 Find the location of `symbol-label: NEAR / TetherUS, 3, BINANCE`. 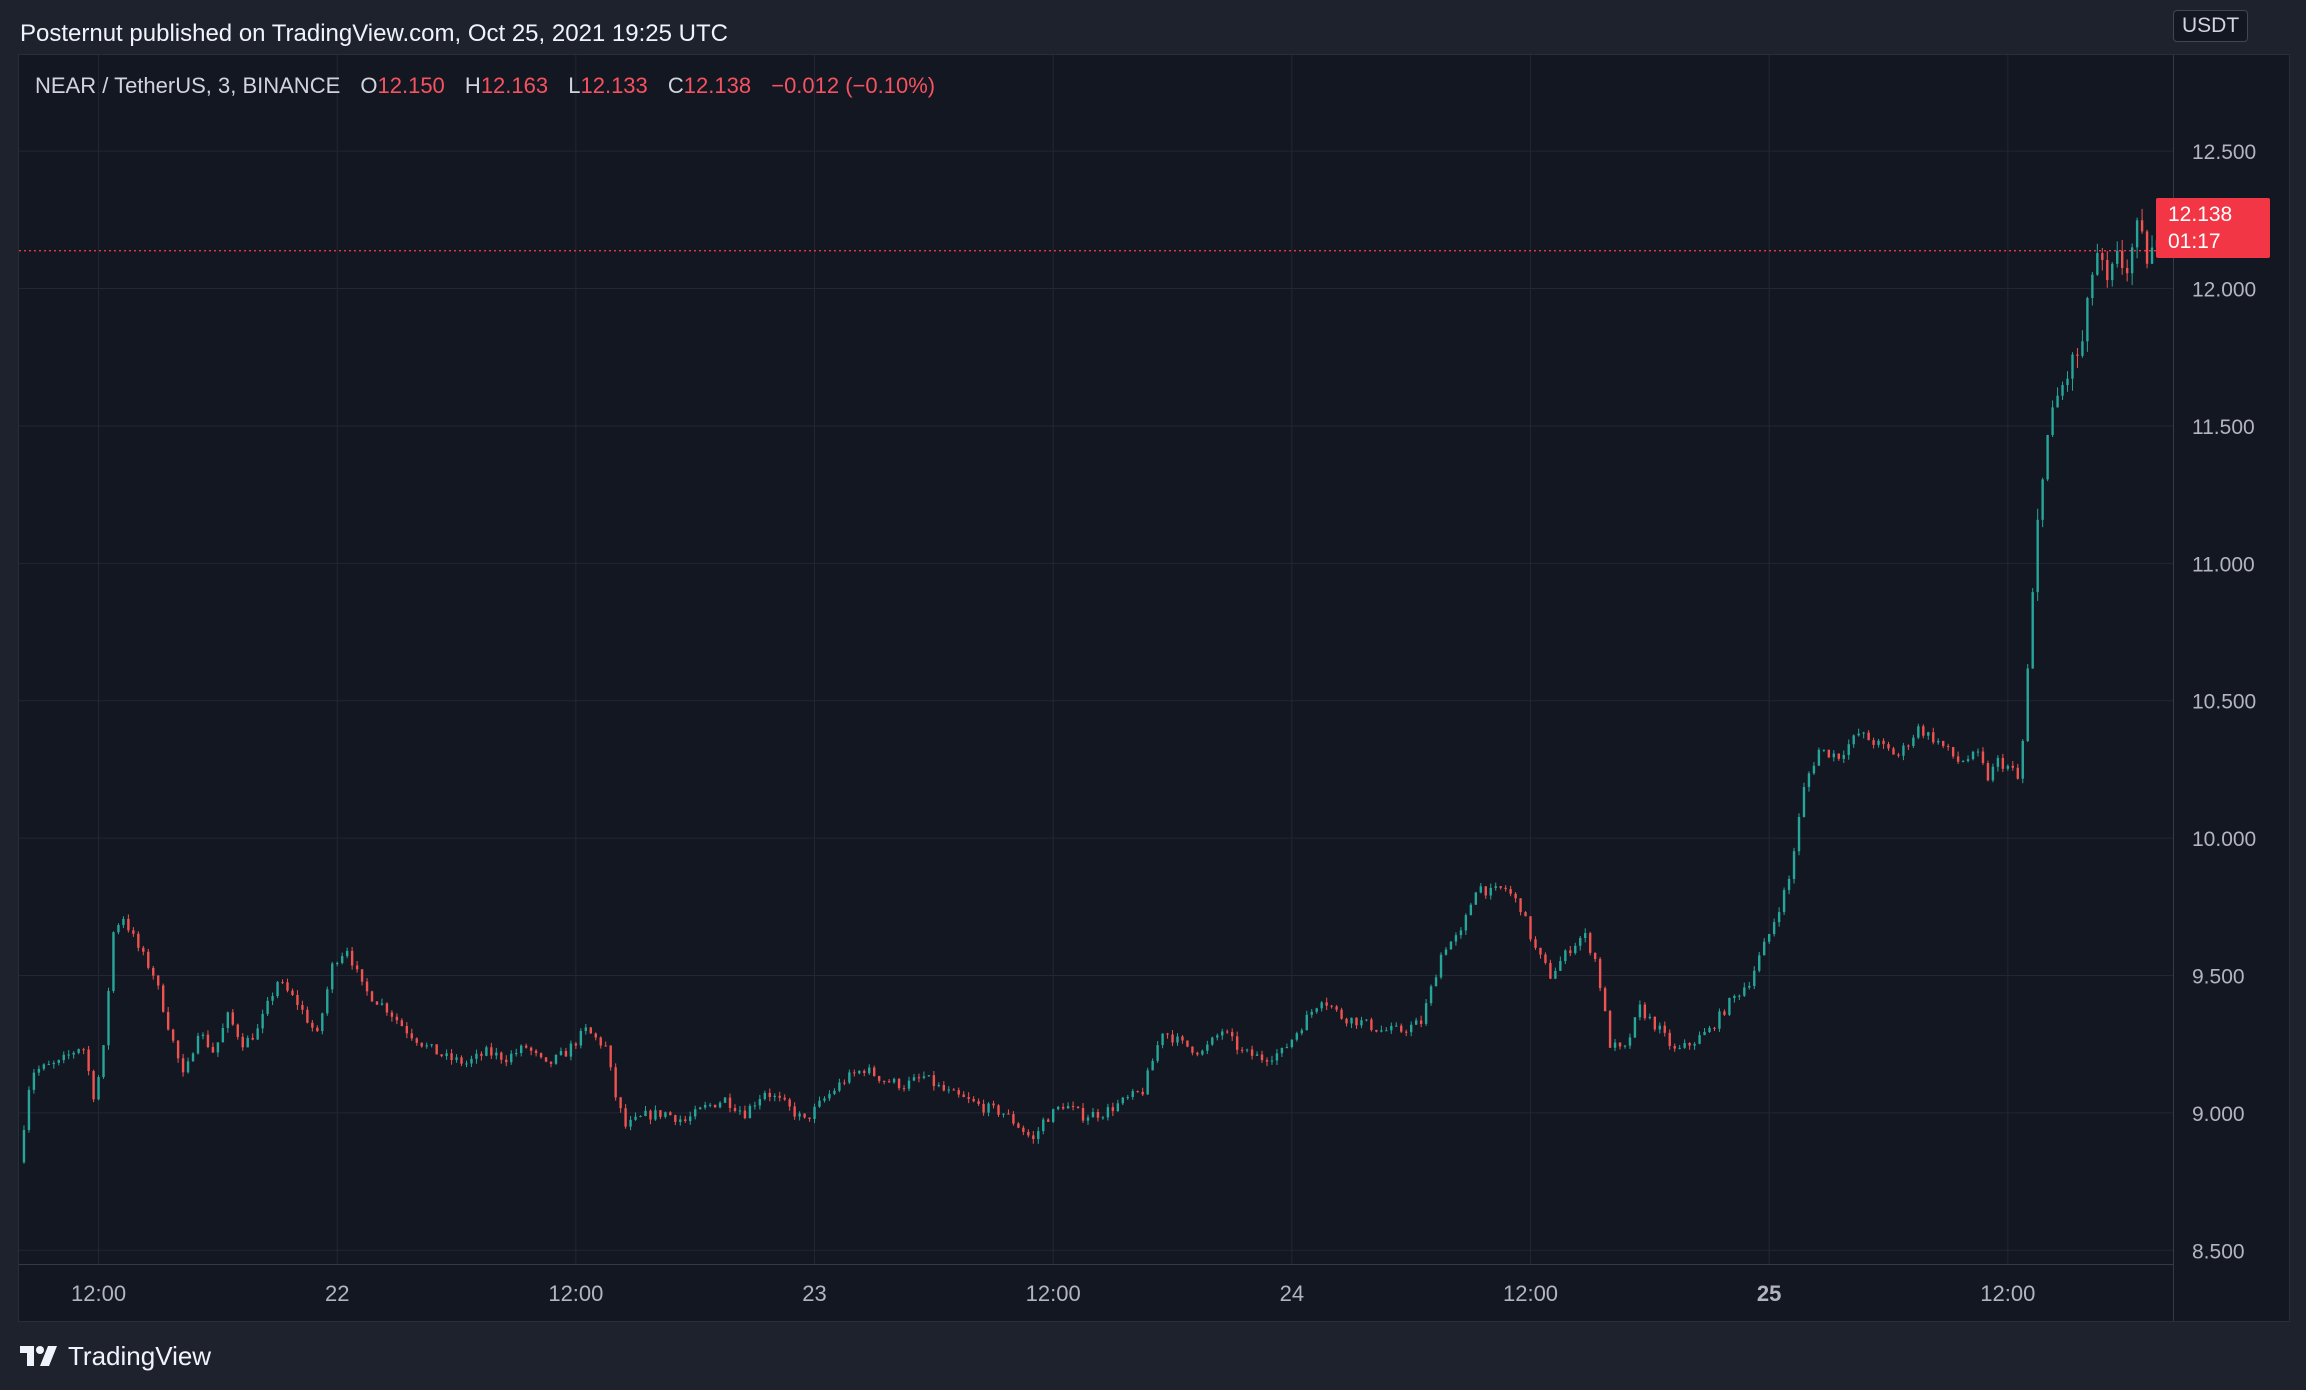

symbol-label: NEAR / TetherUS, 3, BINANCE is located at coordinates (188, 85).